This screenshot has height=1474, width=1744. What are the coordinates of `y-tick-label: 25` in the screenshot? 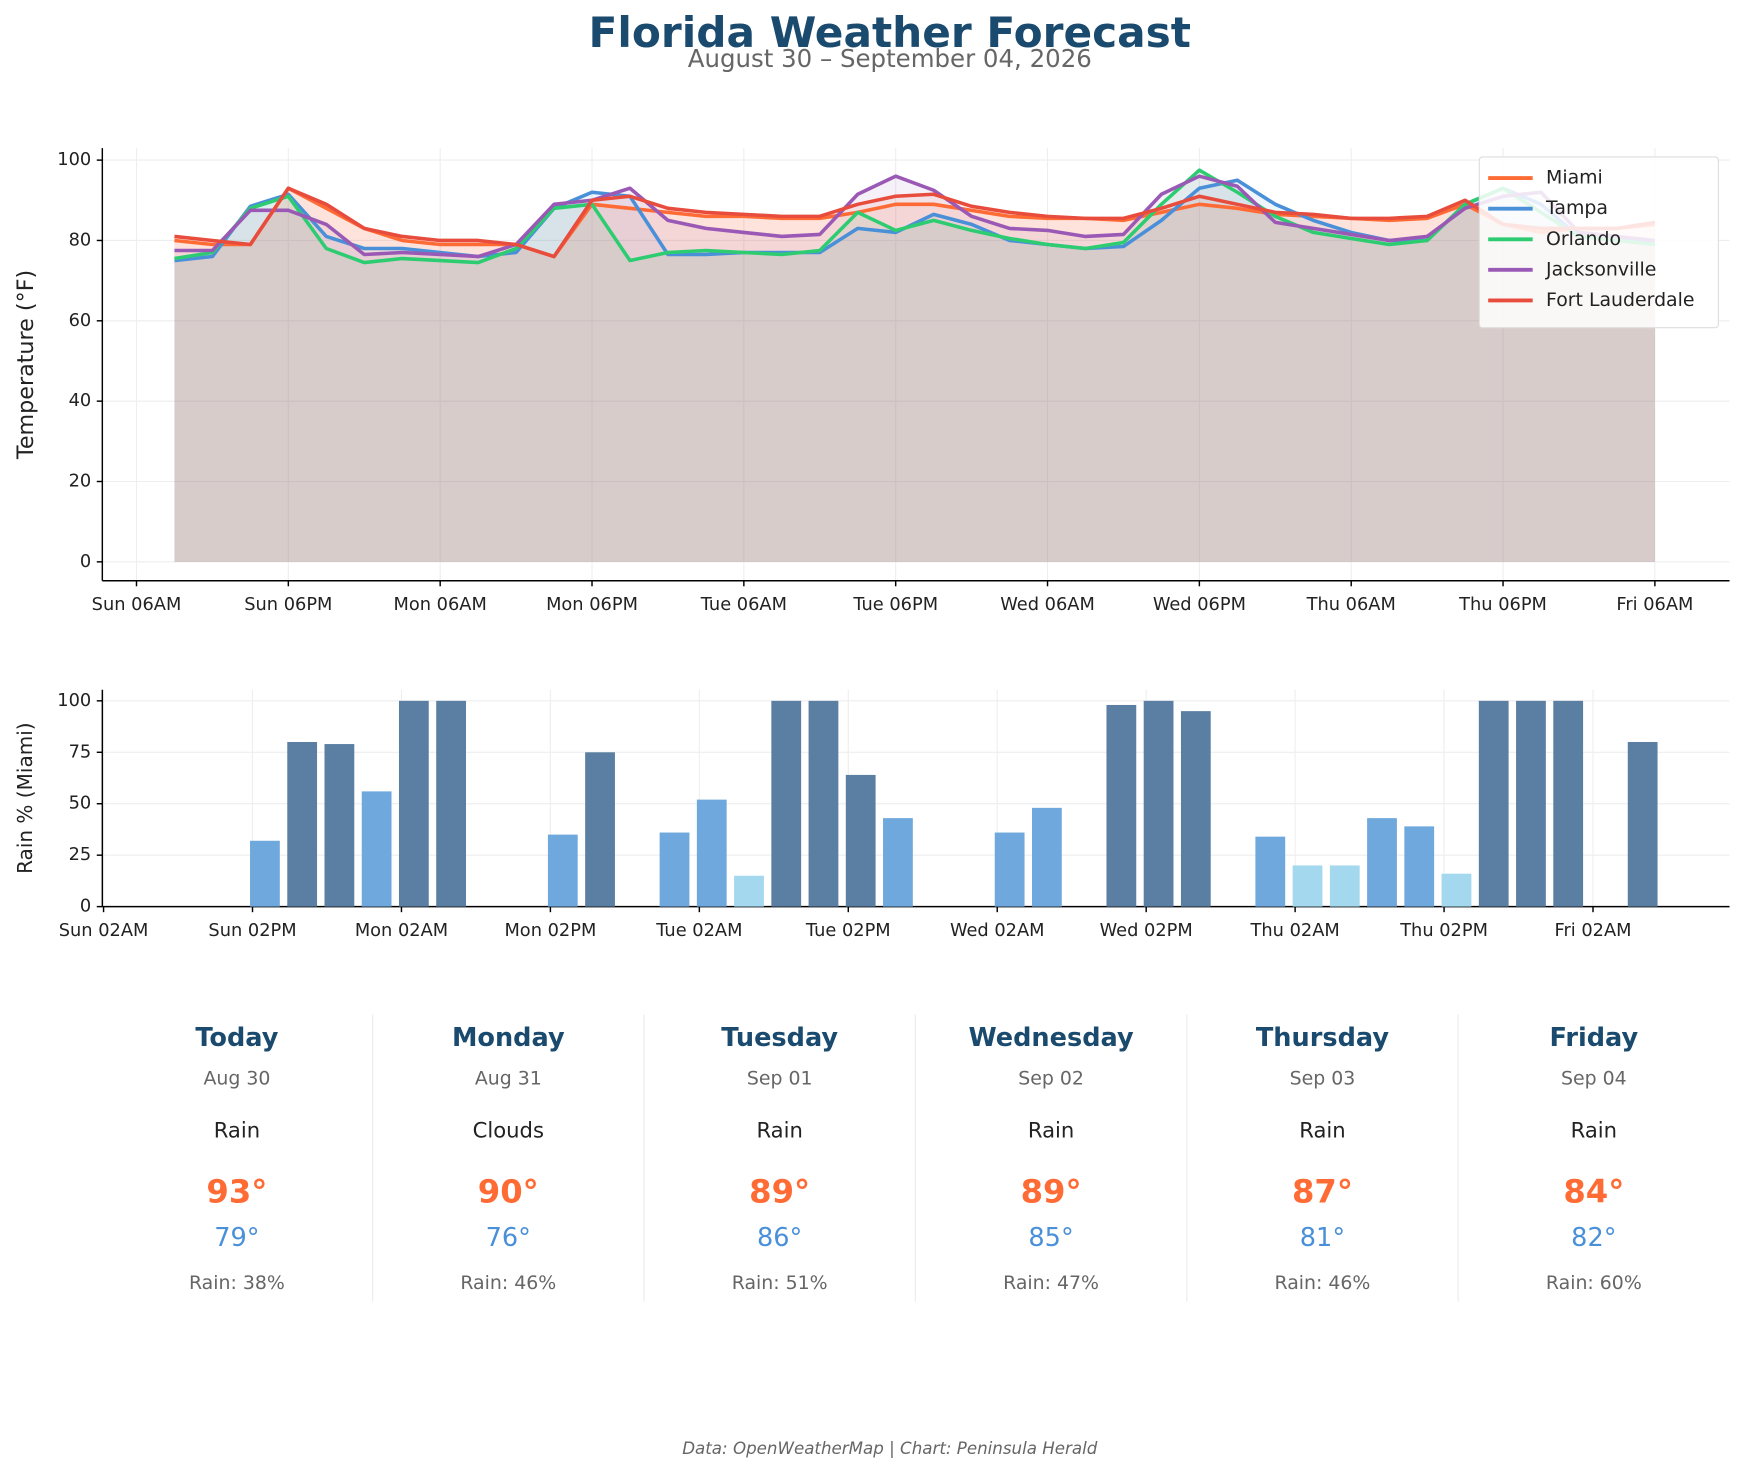 It's located at (80, 854).